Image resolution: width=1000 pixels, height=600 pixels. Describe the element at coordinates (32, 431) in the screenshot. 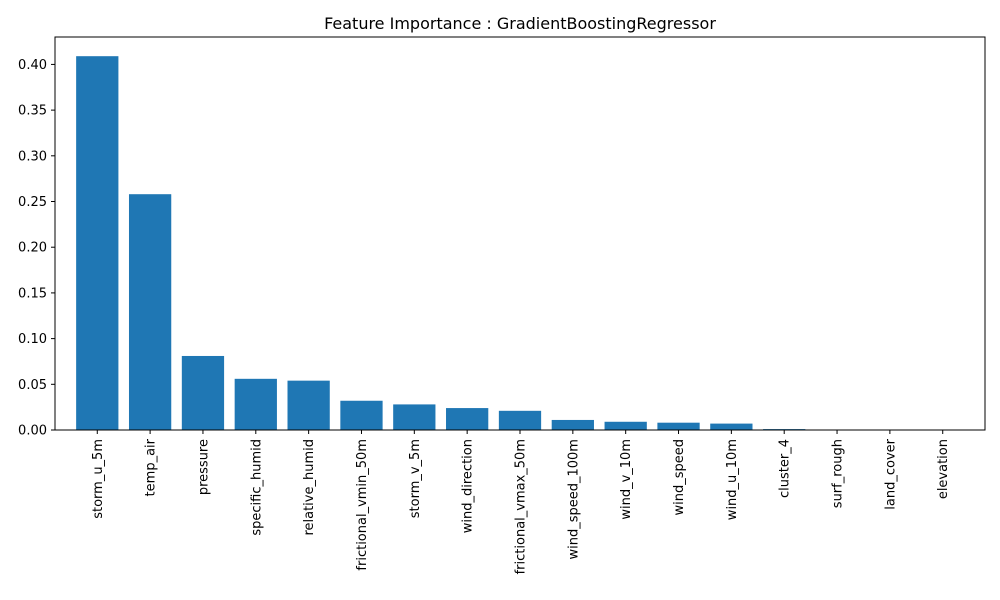

I see `y-tick-label: 0.00` at that location.